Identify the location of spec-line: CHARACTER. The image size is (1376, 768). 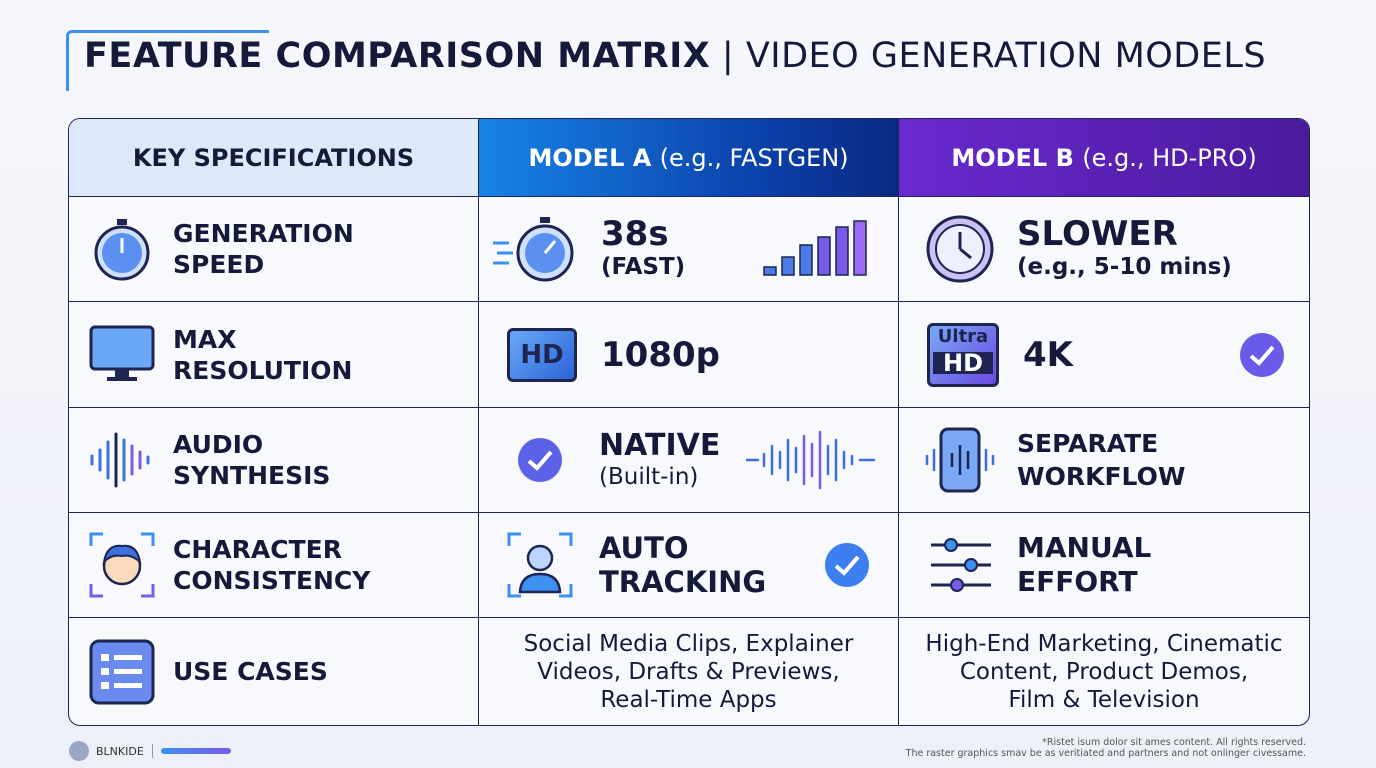
(257, 549).